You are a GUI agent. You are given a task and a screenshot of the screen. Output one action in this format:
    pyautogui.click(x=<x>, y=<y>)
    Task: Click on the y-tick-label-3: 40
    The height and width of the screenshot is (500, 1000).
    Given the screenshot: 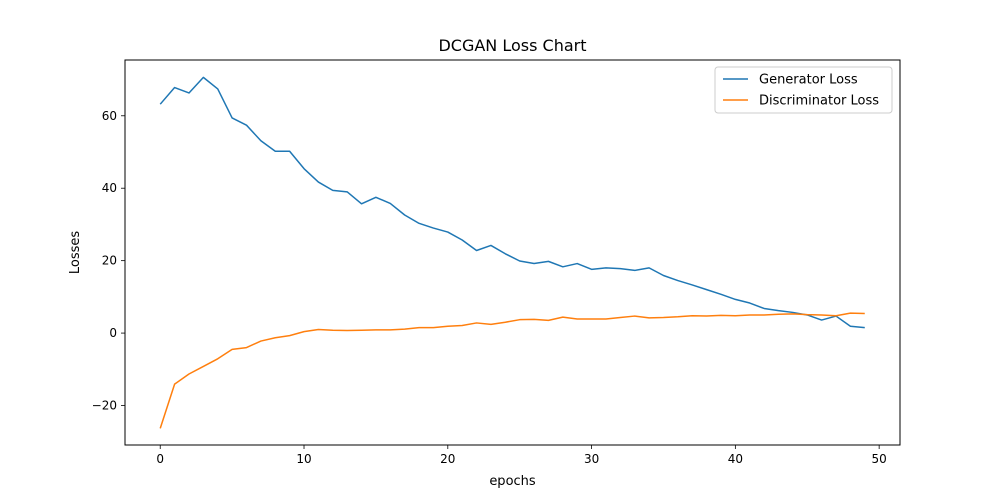 What is the action you would take?
    pyautogui.click(x=109, y=188)
    